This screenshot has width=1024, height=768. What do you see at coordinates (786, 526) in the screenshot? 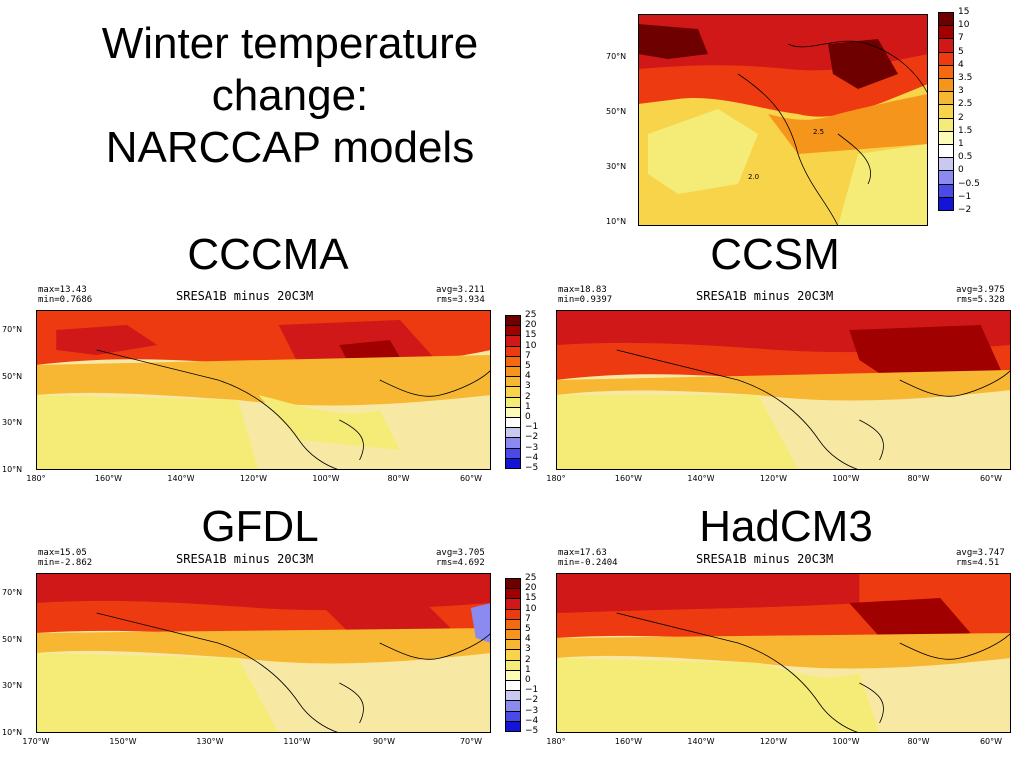
I see `model-label-hadcm3: HadCM3` at bounding box center [786, 526].